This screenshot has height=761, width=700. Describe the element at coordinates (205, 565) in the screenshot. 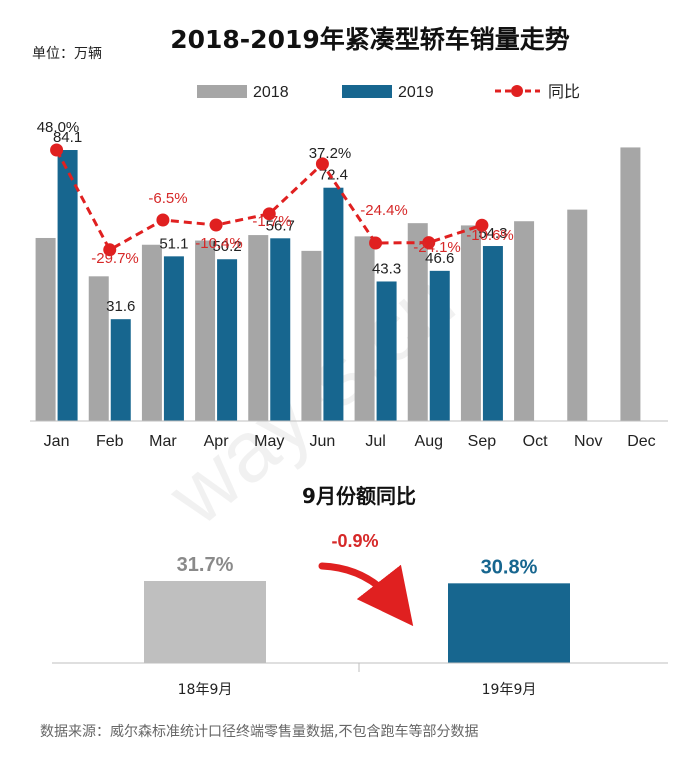

I see `share-label-2018: 31.7%` at that location.